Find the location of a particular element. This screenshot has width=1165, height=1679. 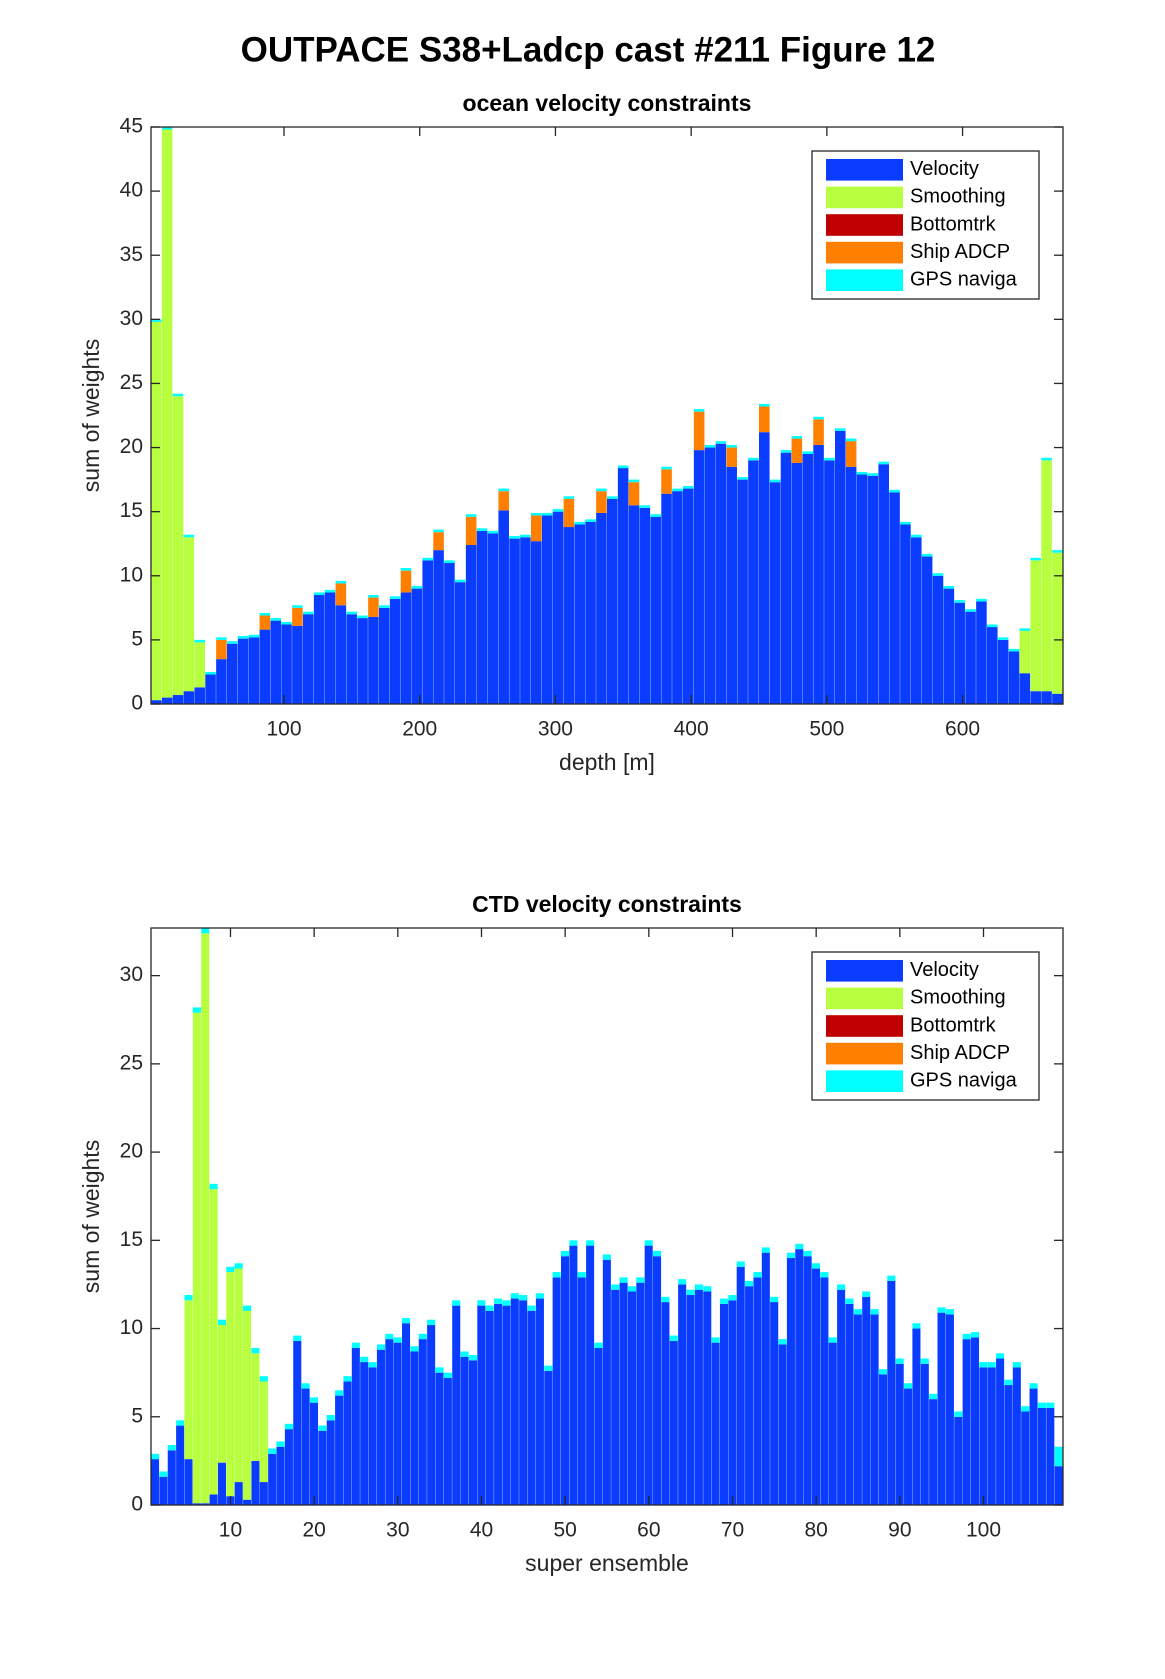

y-tick-label: 45 is located at coordinates (131, 126).